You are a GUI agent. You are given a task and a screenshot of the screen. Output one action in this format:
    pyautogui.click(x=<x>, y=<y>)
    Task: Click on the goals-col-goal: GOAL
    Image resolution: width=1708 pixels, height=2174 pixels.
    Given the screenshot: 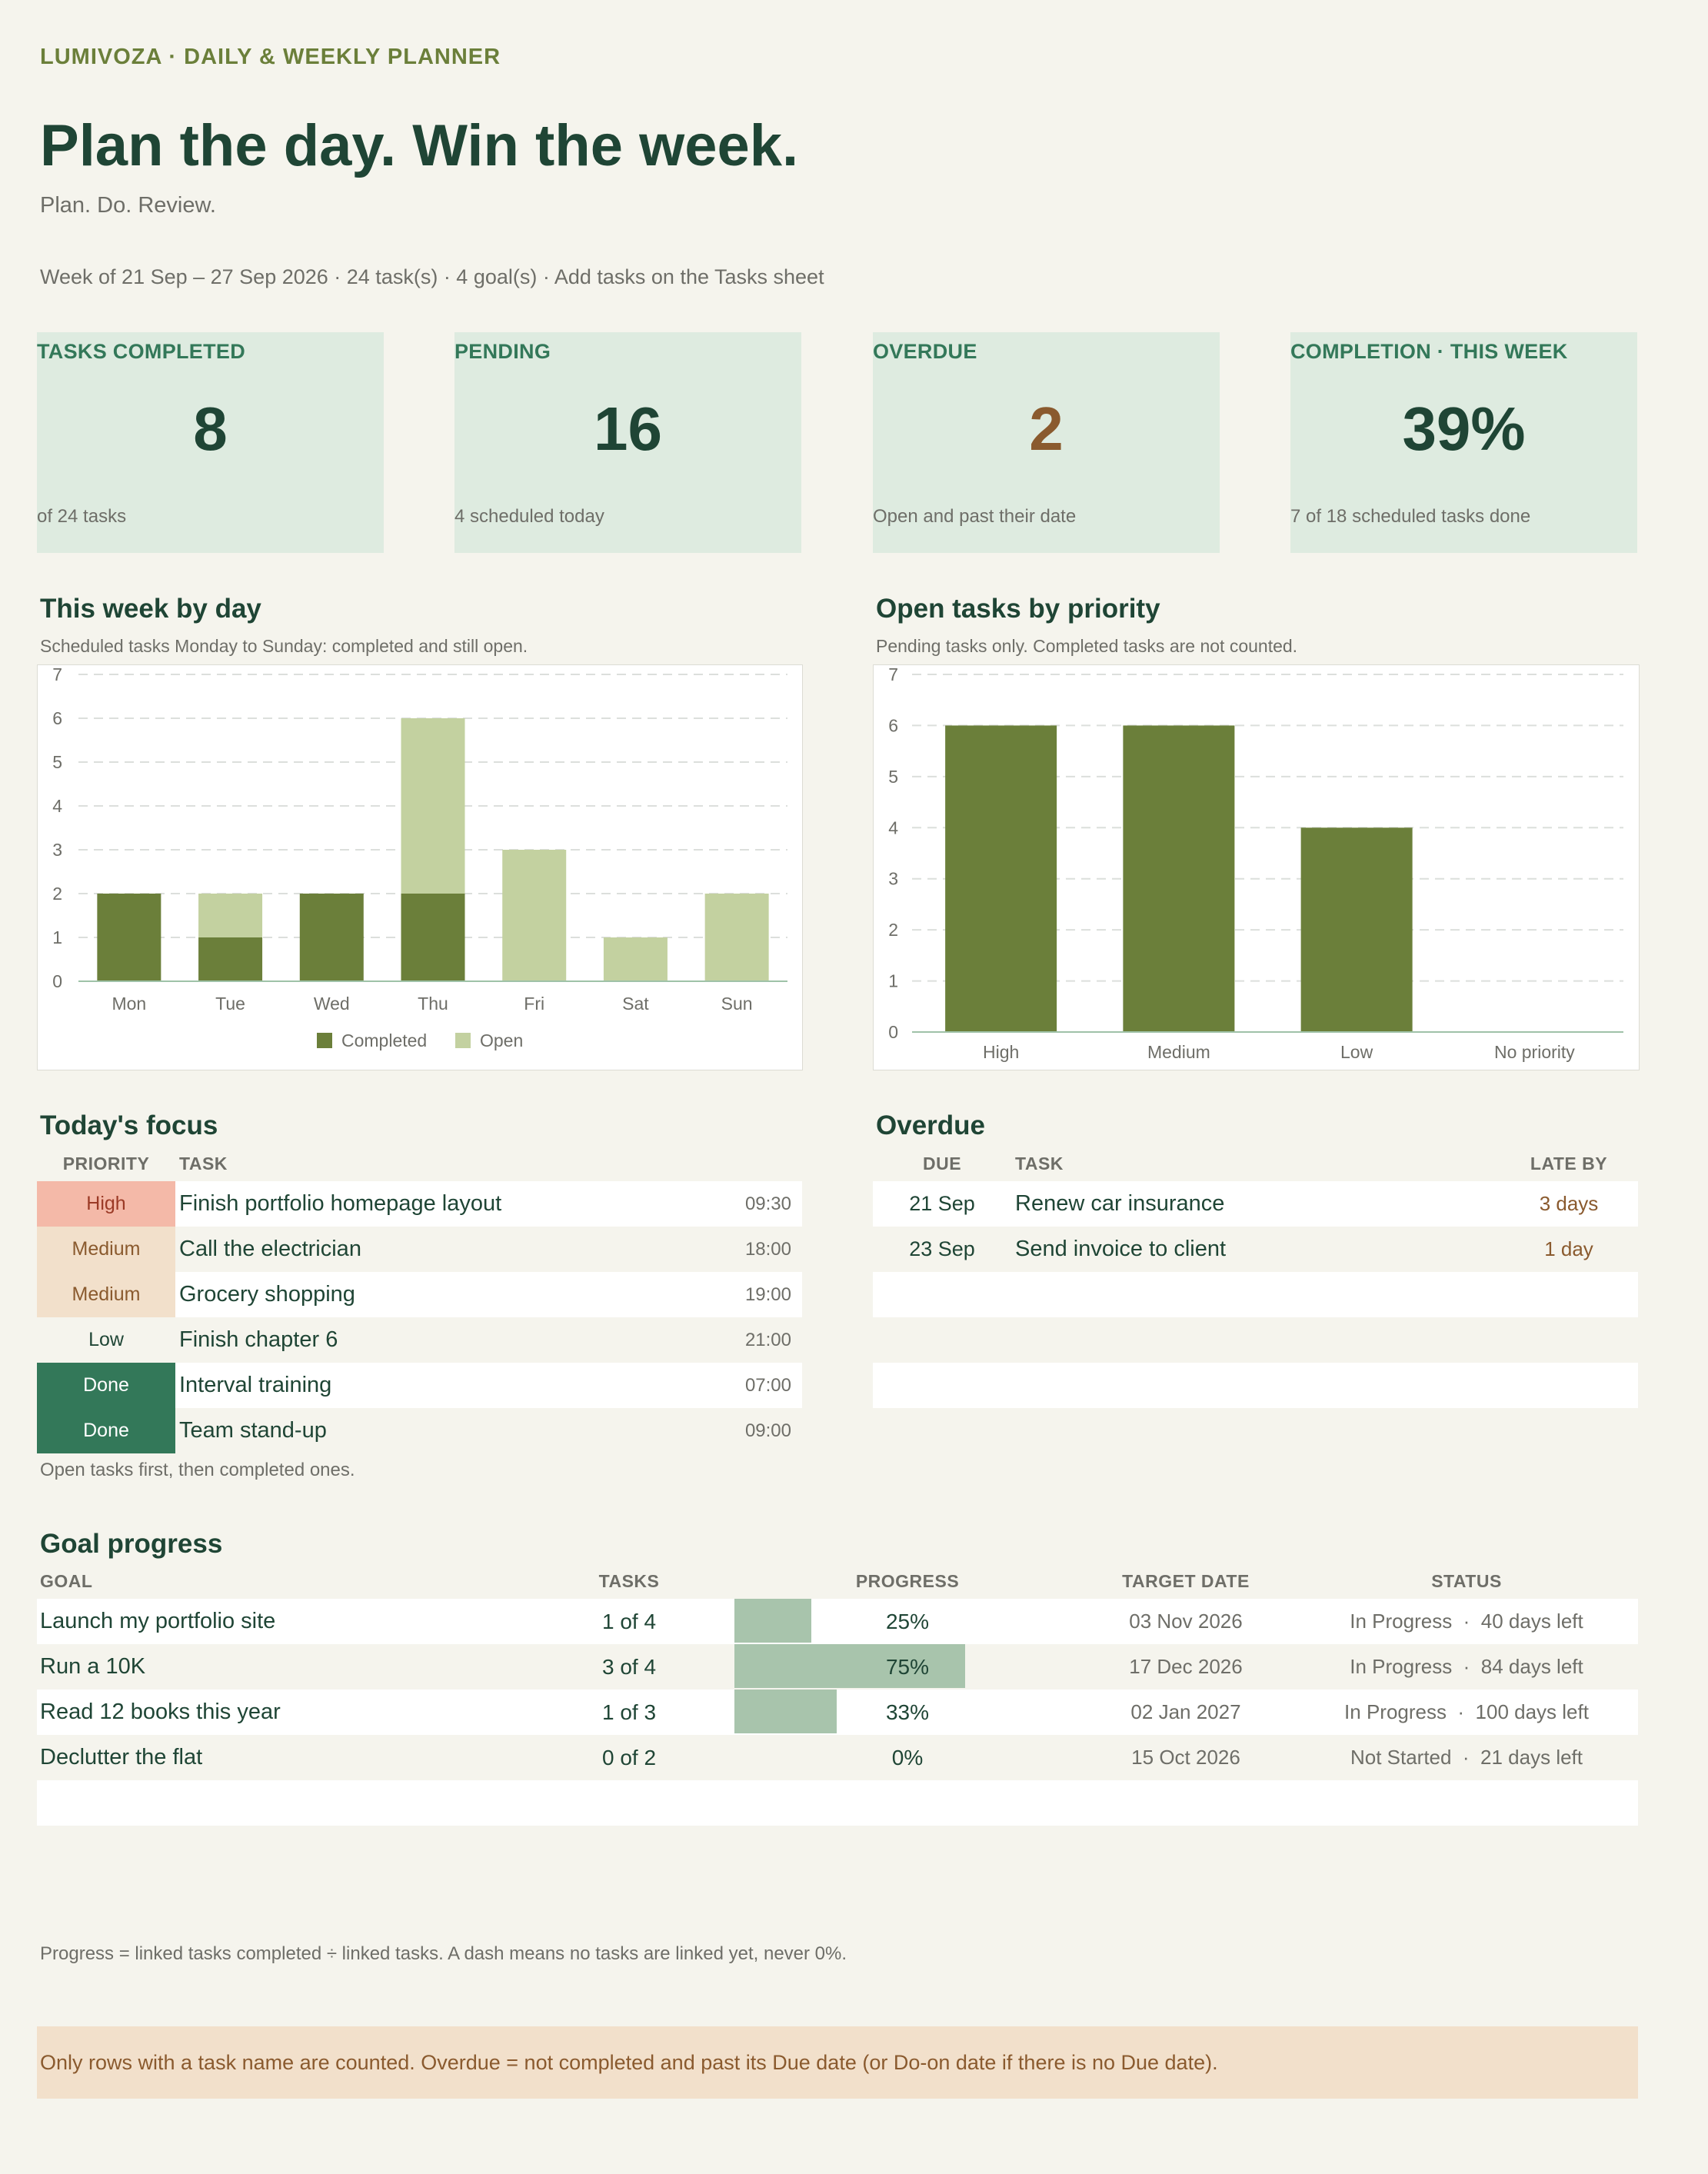 What is the action you would take?
    pyautogui.click(x=66, y=1581)
    